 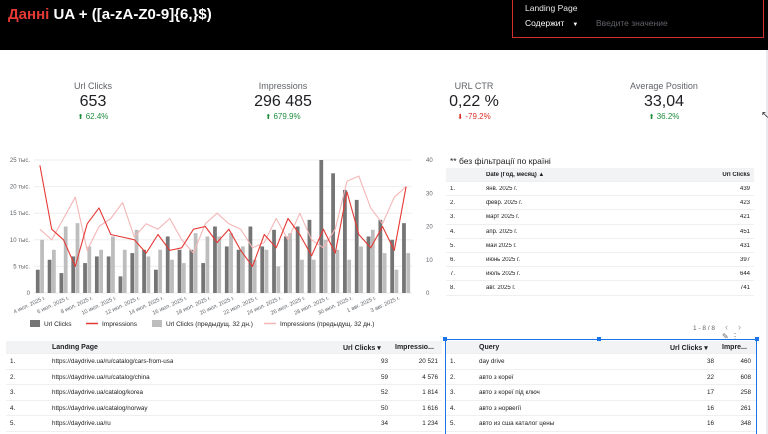 I want to click on column-header-query: Query, so click(x=489, y=347).